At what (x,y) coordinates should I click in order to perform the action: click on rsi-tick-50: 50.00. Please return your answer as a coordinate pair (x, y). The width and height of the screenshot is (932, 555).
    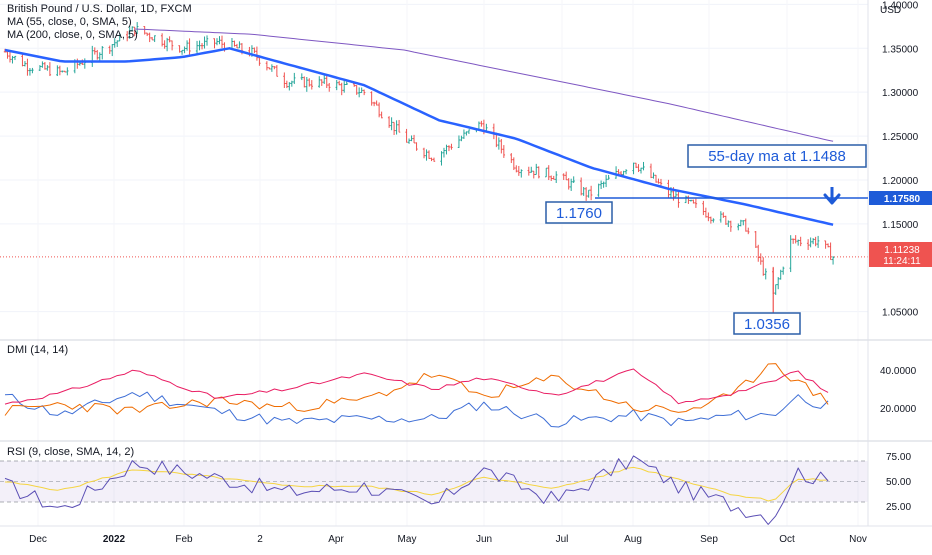
    Looking at the image, I should click on (898, 482).